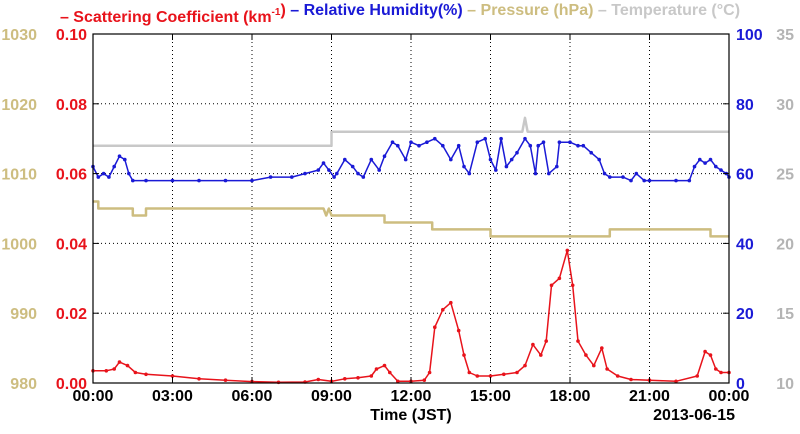 This screenshot has width=800, height=434. Describe the element at coordinates (490, 396) in the screenshot. I see `x-tick-label: 15:00` at that location.